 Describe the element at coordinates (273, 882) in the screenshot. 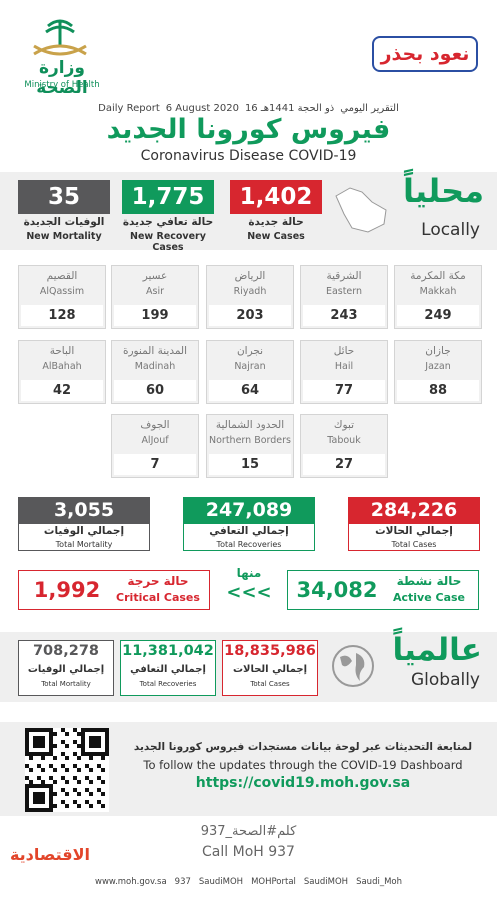

I see `social-handle: MOHPortal` at that location.